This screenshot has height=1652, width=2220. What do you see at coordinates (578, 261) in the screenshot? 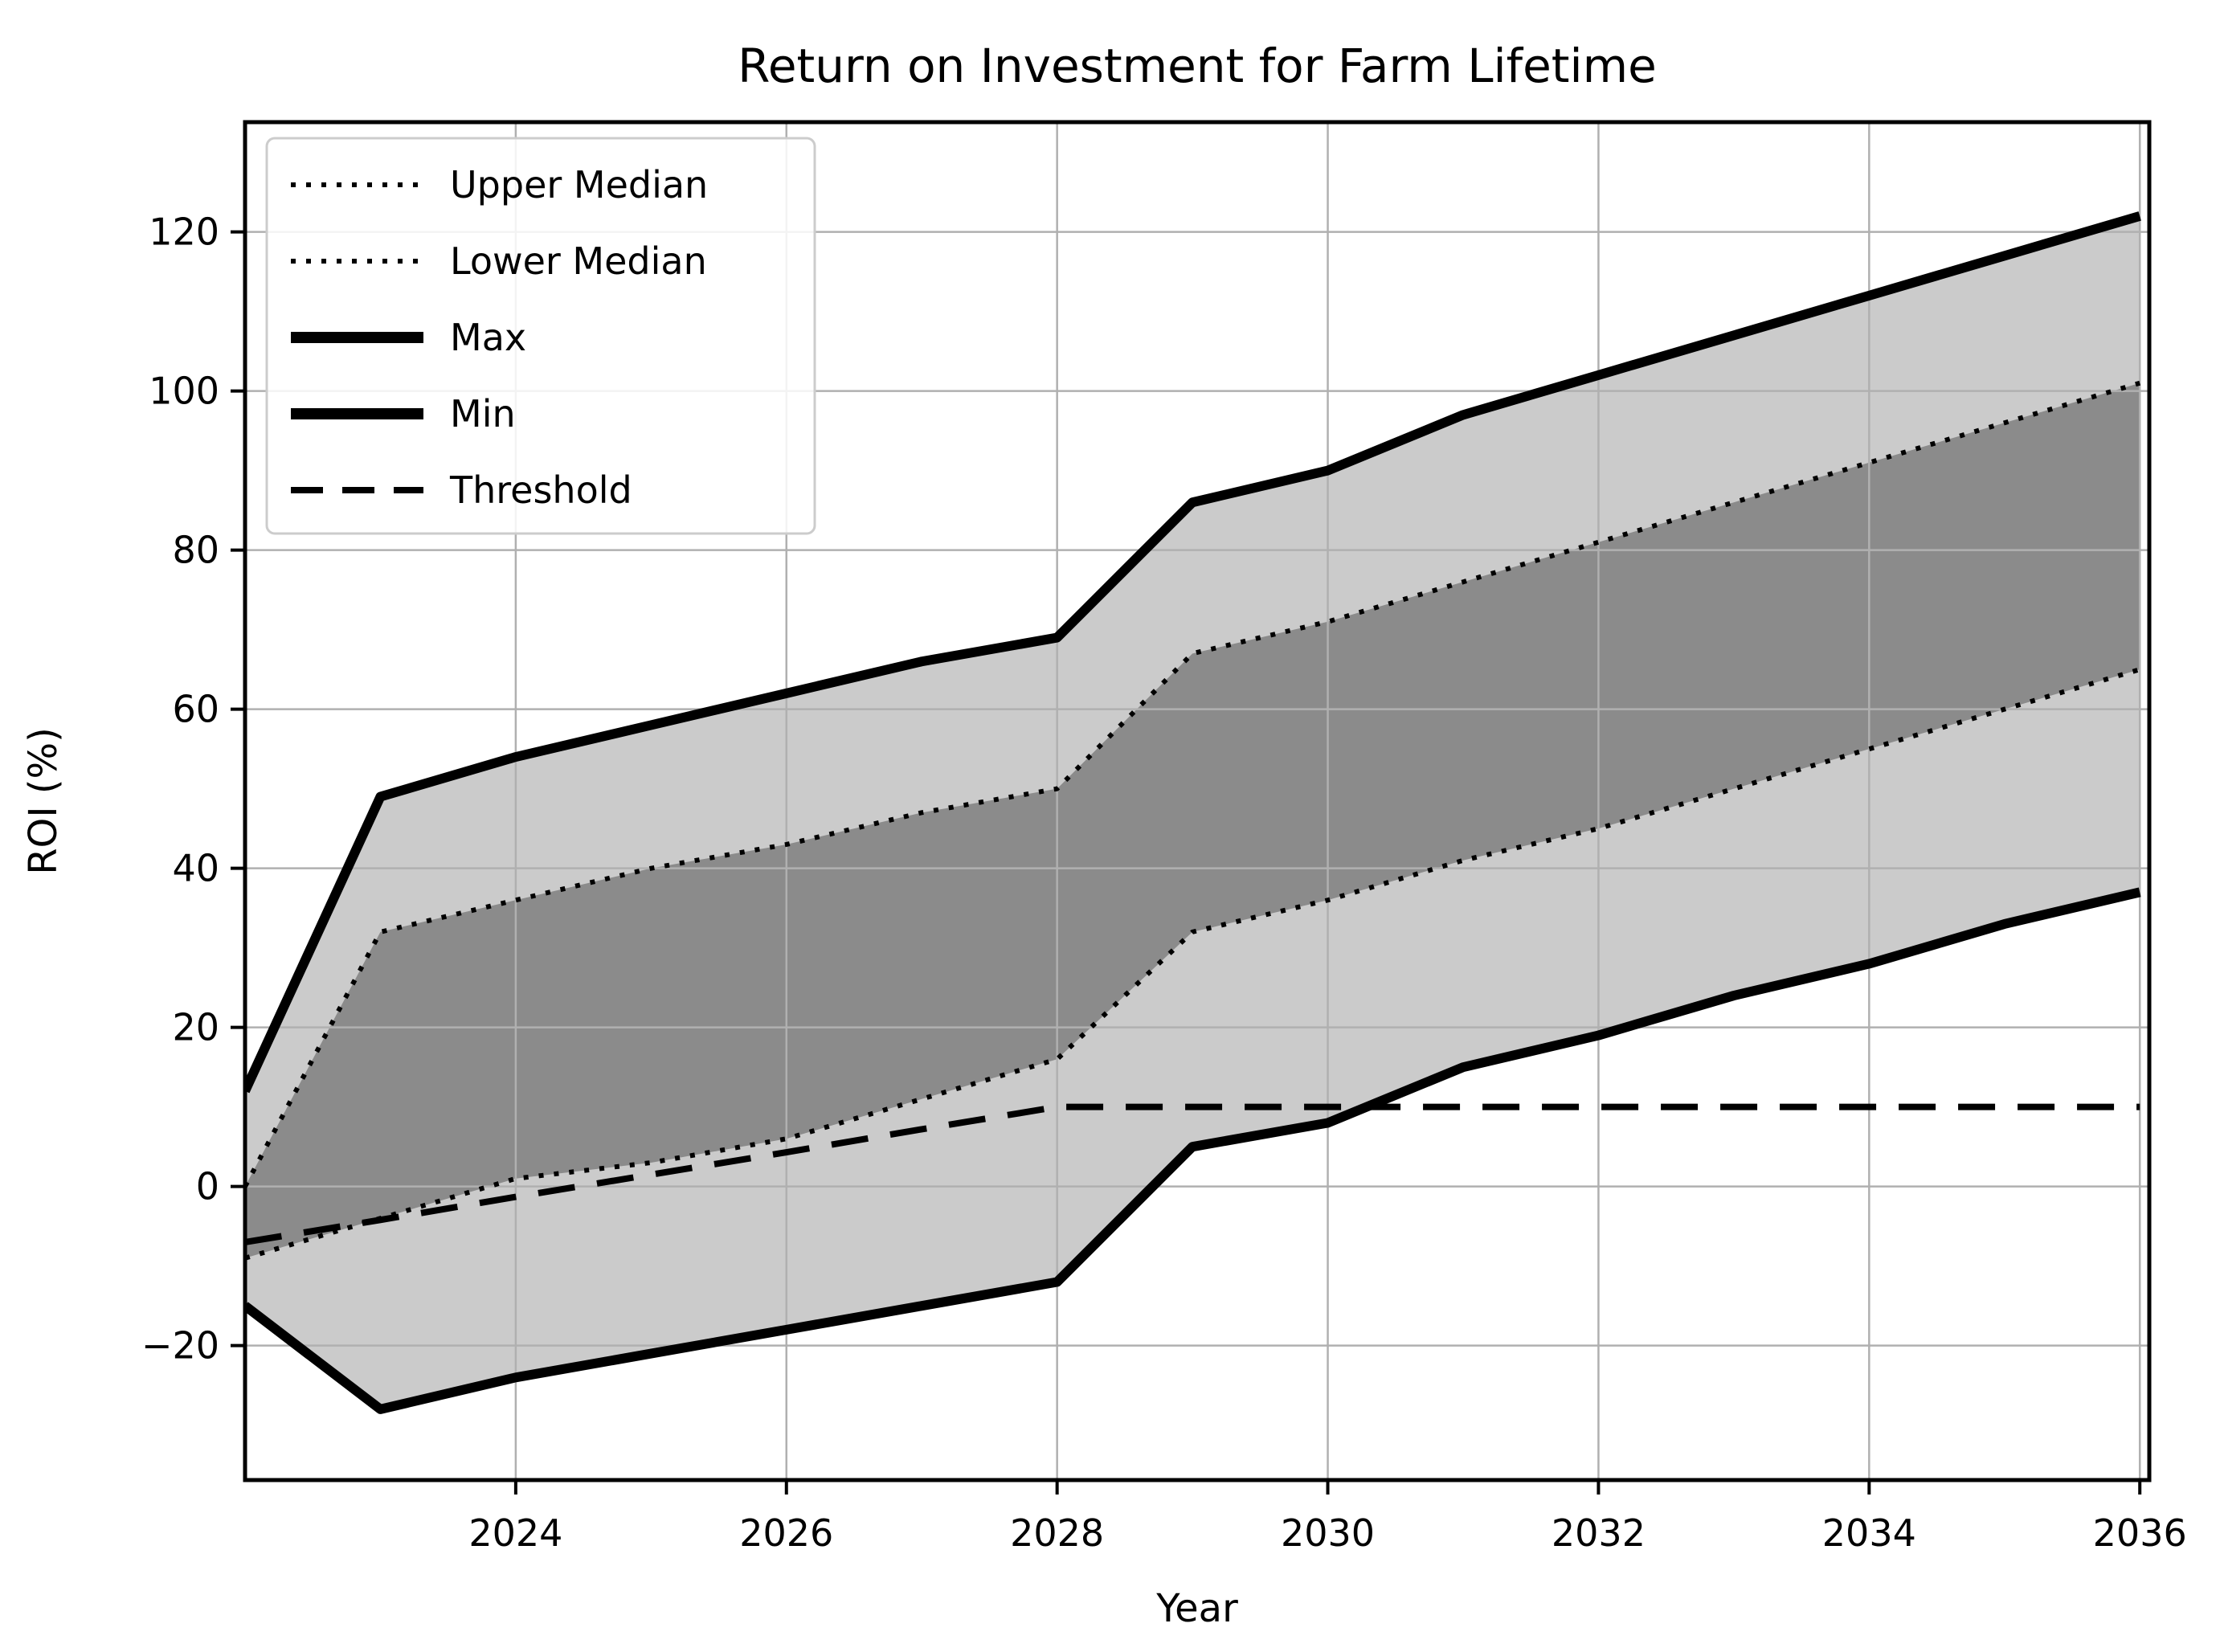
I see `legend-label: Lower Median` at bounding box center [578, 261].